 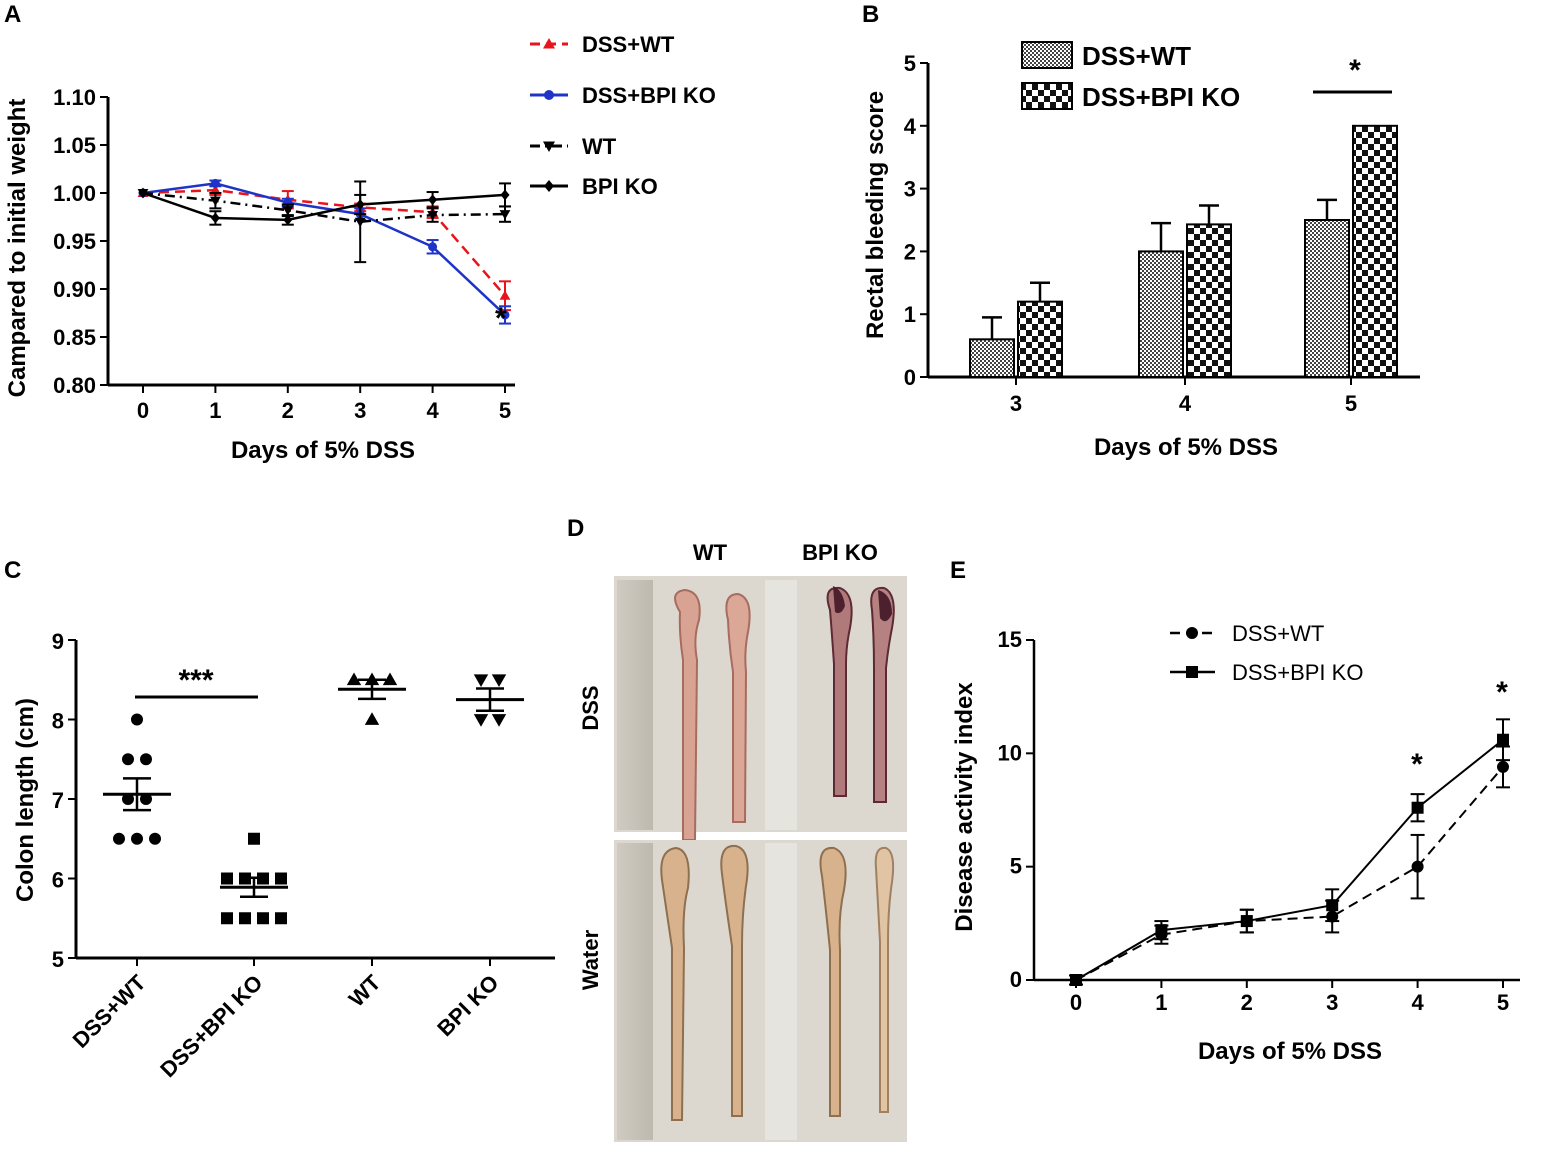 I want to click on photo-col-label-wt: WT, so click(x=710, y=552).